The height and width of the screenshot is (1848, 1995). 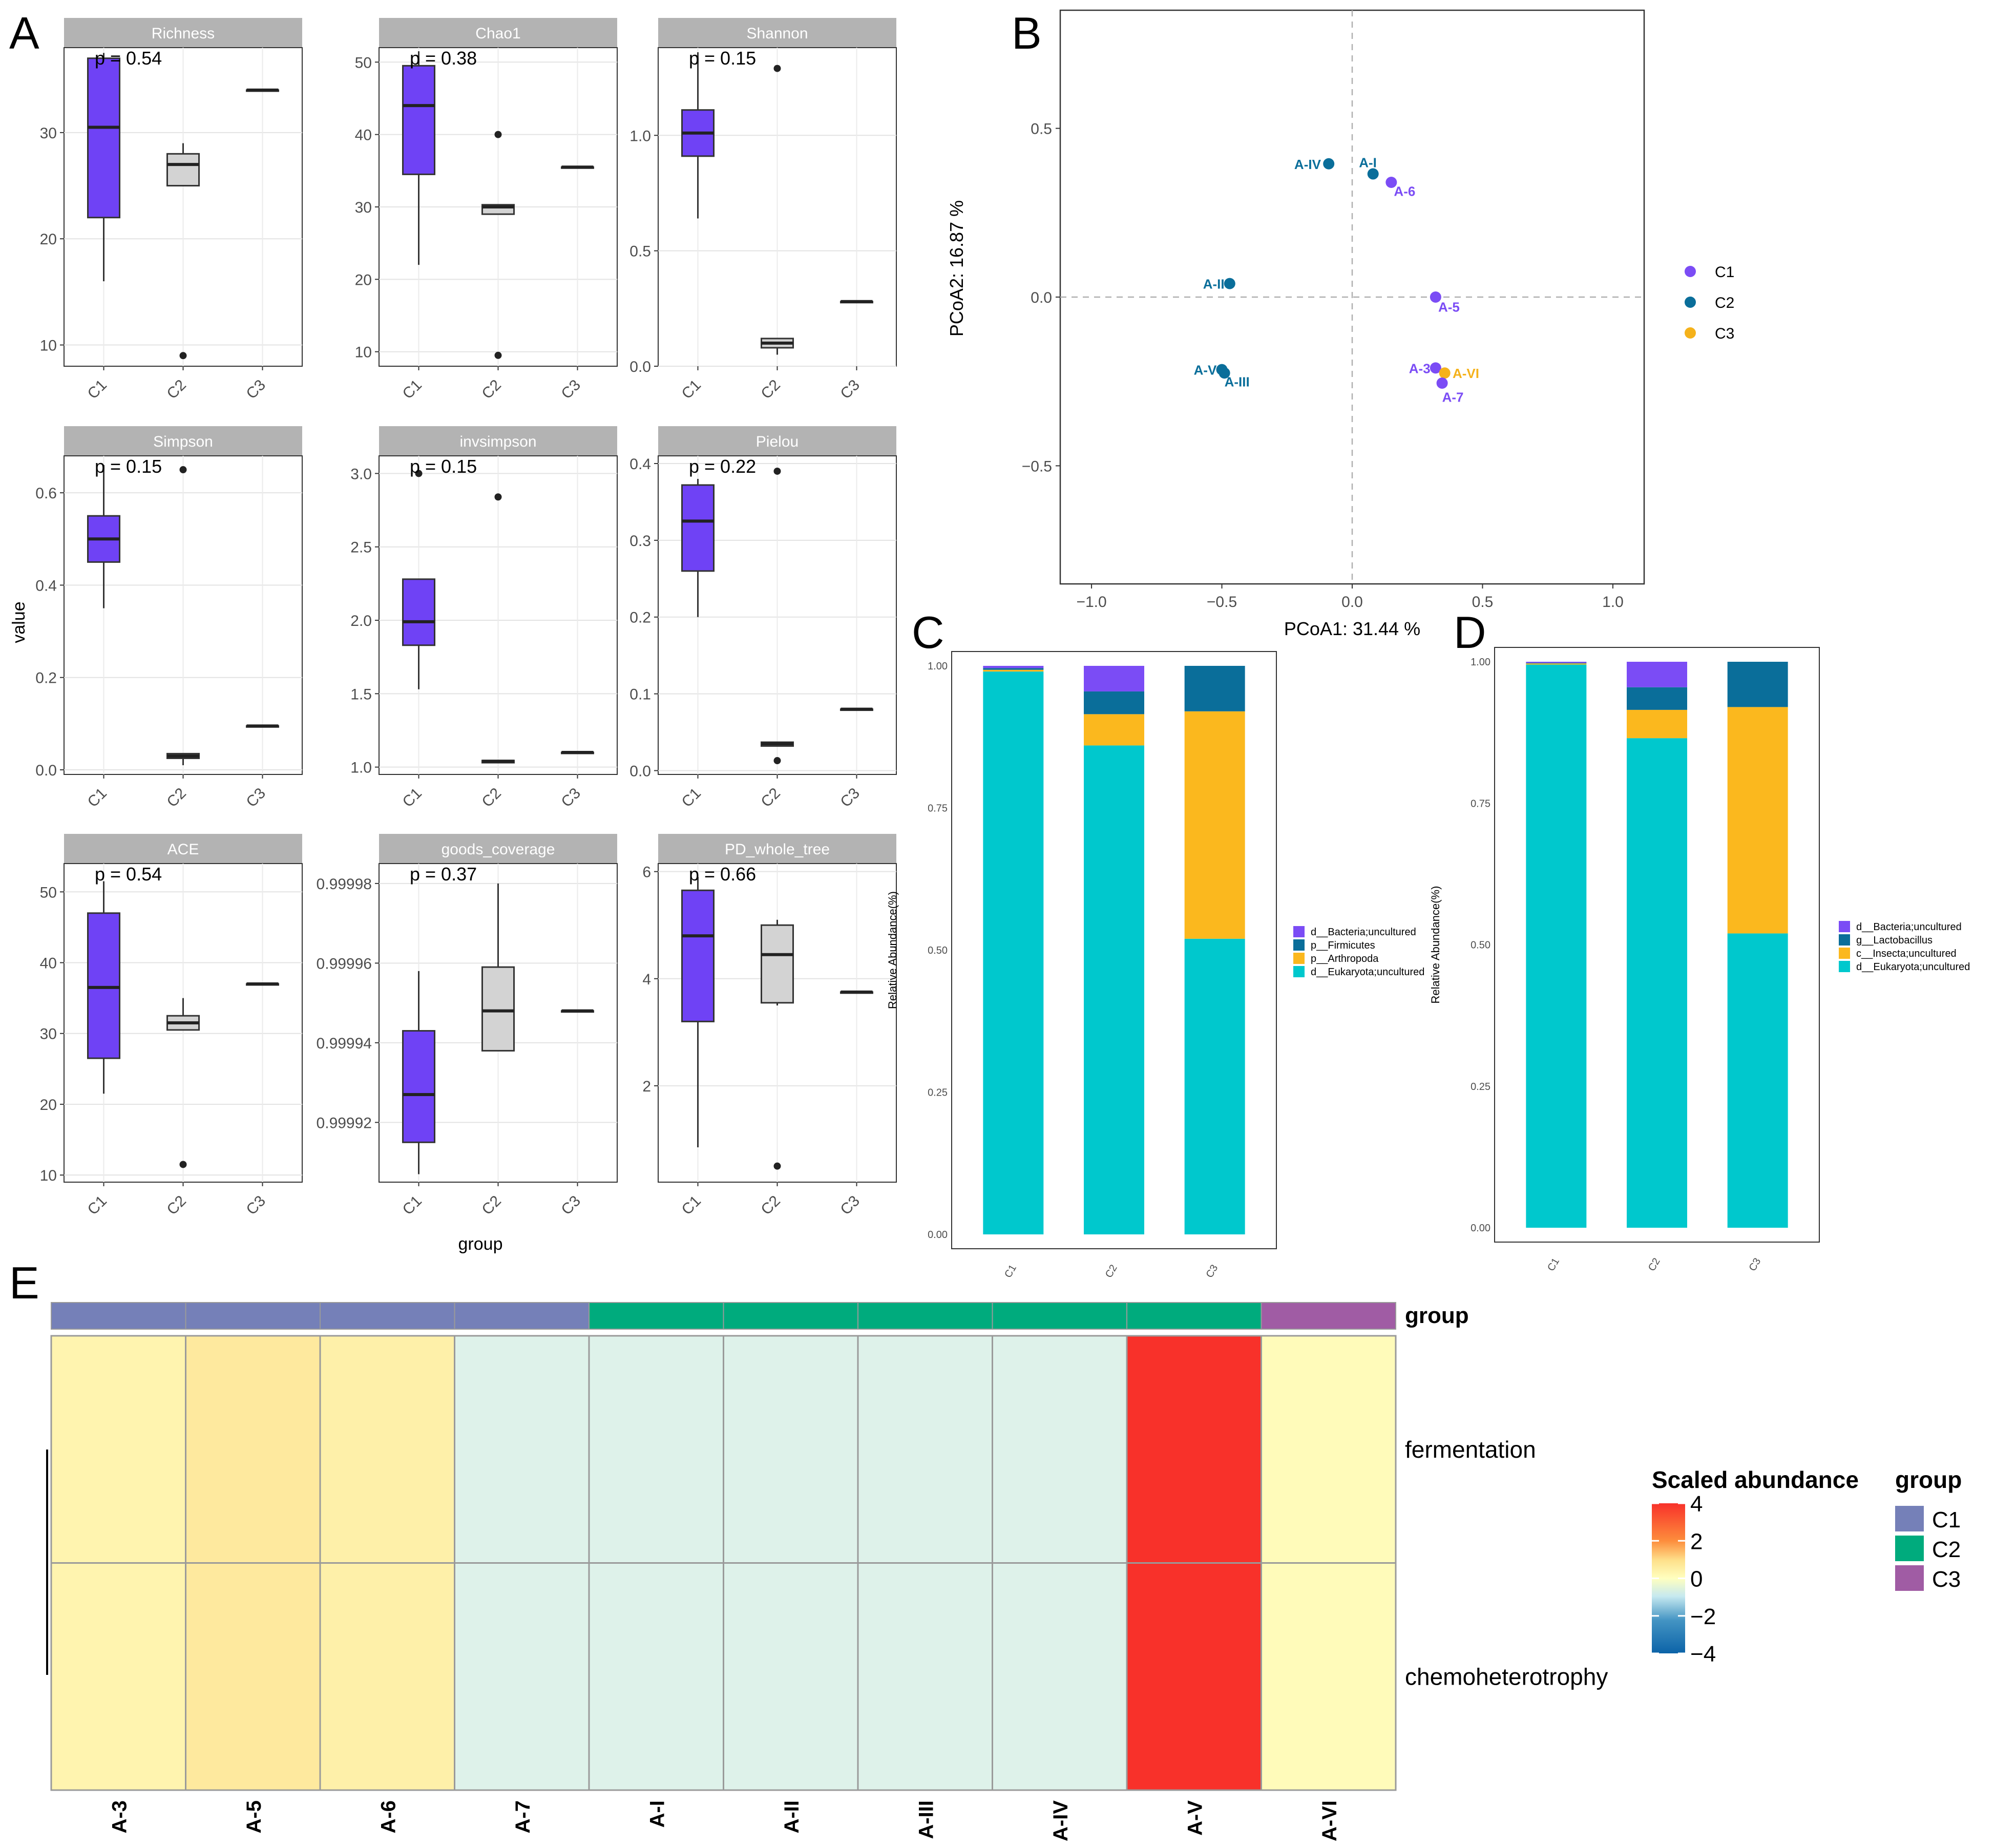 I want to click on y-tick-label: 0.99994, so click(x=344, y=1043).